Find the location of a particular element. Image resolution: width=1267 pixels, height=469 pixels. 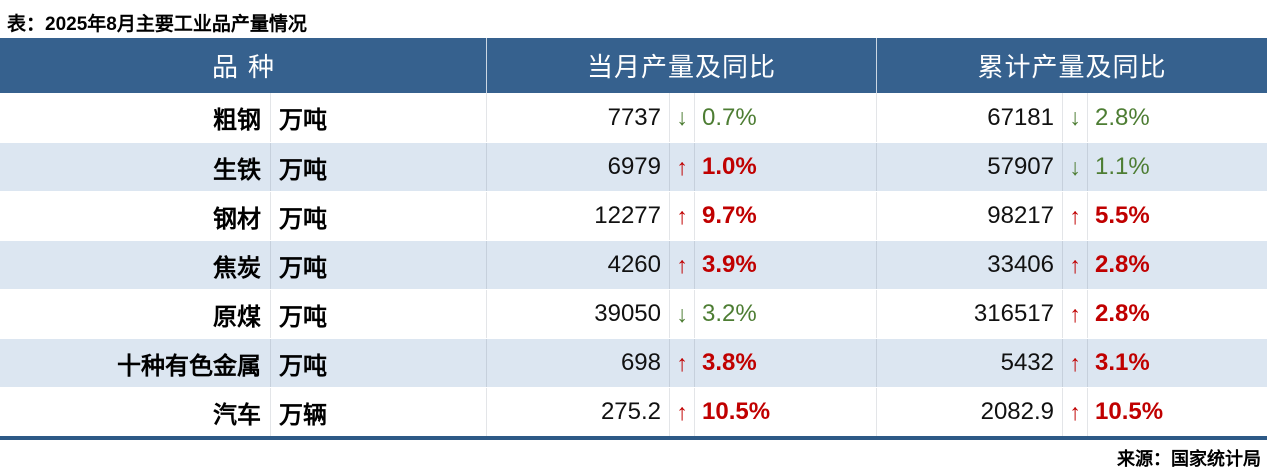

cumulative-percent: 1.1% is located at coordinates (1122, 166).